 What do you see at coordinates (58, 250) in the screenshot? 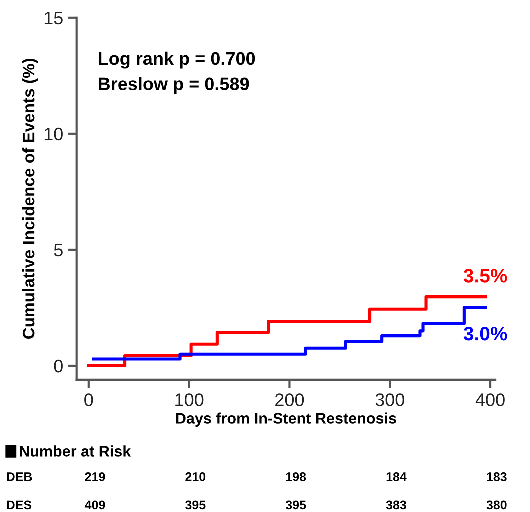
I see `y-tick-label: 5` at bounding box center [58, 250].